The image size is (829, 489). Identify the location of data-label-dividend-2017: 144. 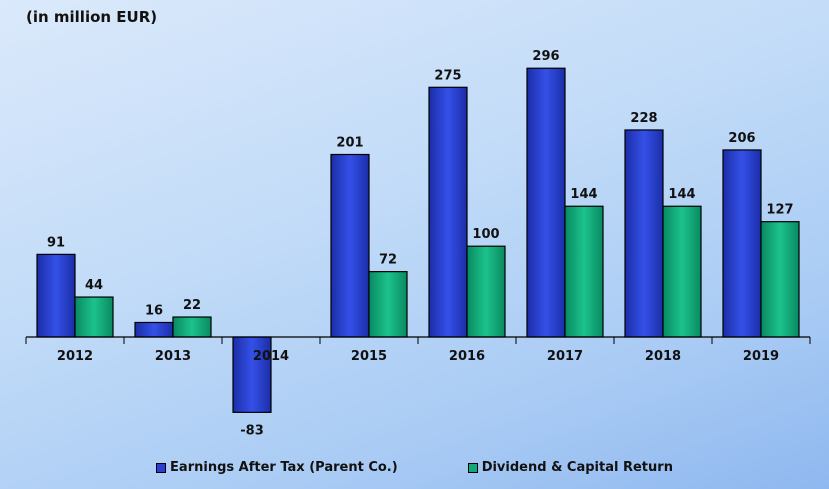
(583, 194).